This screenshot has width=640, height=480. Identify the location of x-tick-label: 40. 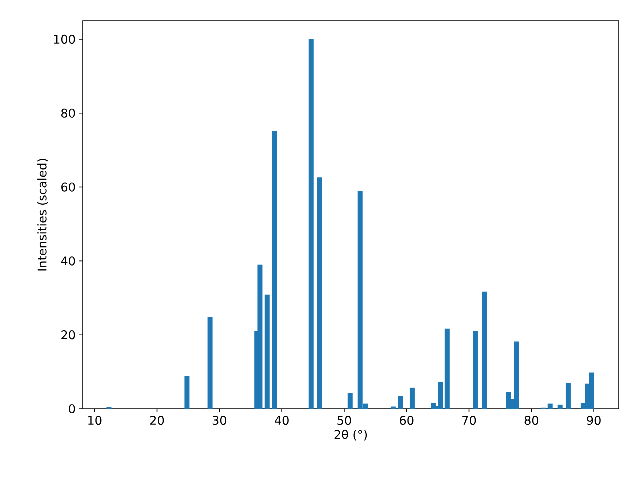
(282, 421).